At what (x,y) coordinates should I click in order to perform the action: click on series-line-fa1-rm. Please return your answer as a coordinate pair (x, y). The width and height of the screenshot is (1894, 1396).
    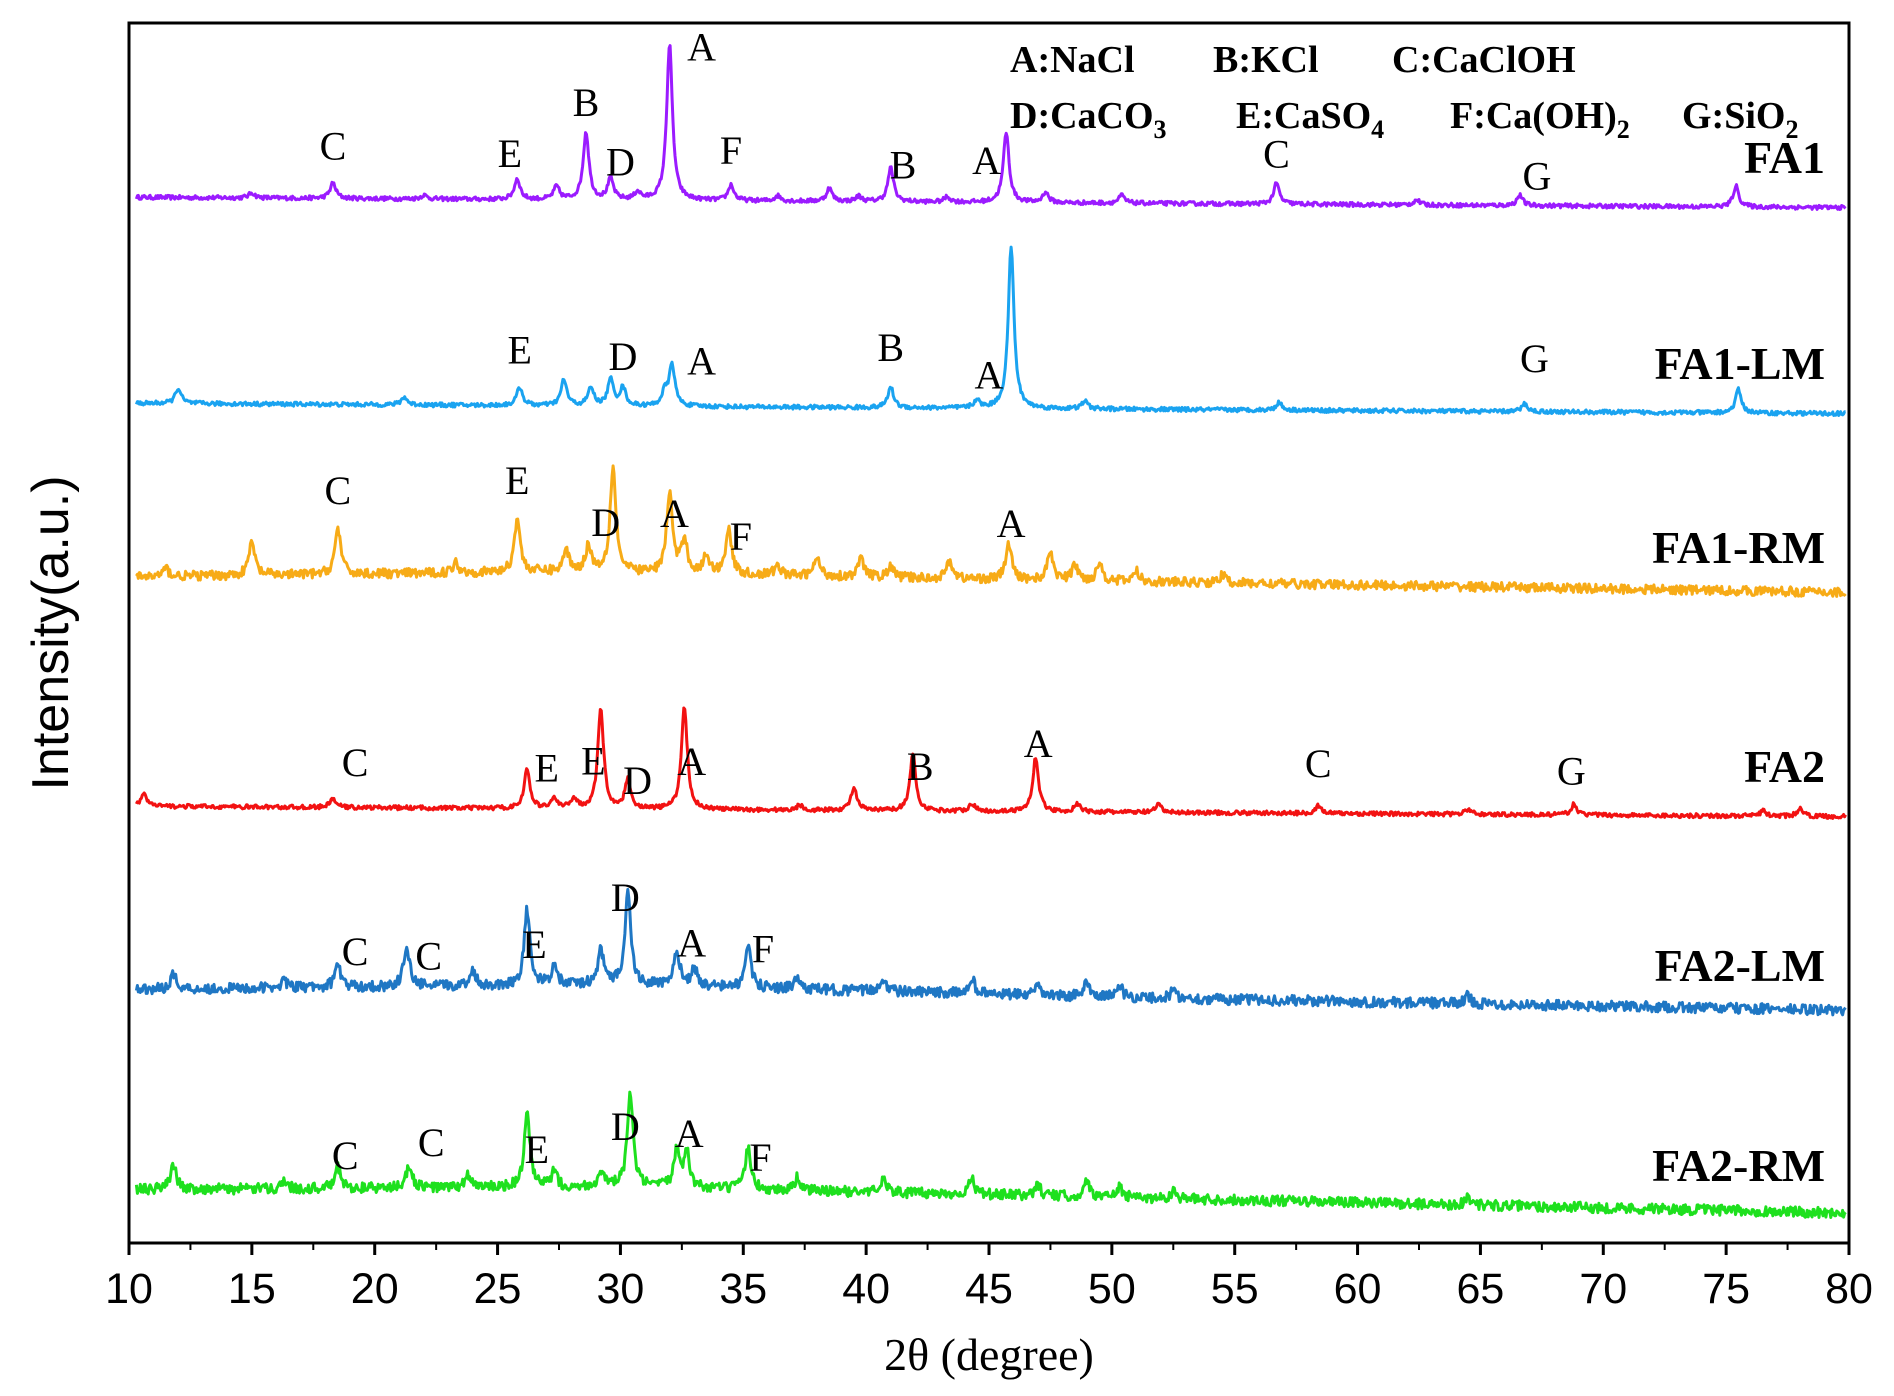
    Looking at the image, I should click on (991, 531).